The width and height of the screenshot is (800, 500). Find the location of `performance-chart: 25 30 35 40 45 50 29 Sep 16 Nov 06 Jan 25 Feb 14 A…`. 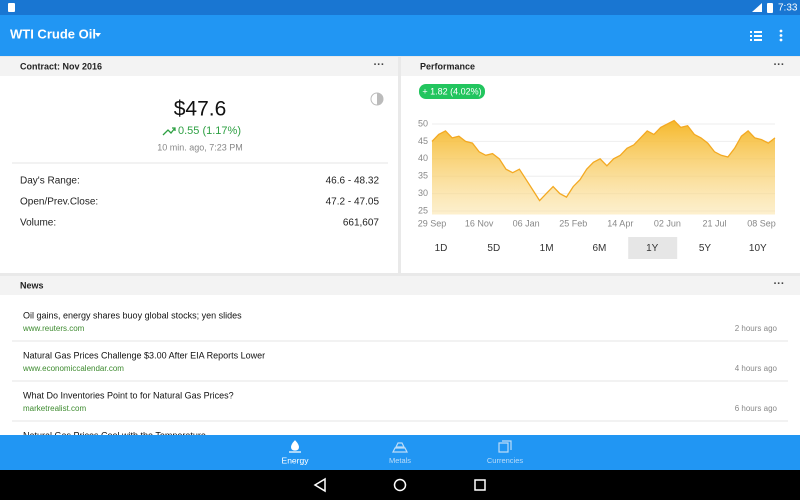

performance-chart: 25 30 35 40 45 50 29 Sep 16 Nov 06 Jan 25 Feb 14 A… is located at coordinates (597, 173).